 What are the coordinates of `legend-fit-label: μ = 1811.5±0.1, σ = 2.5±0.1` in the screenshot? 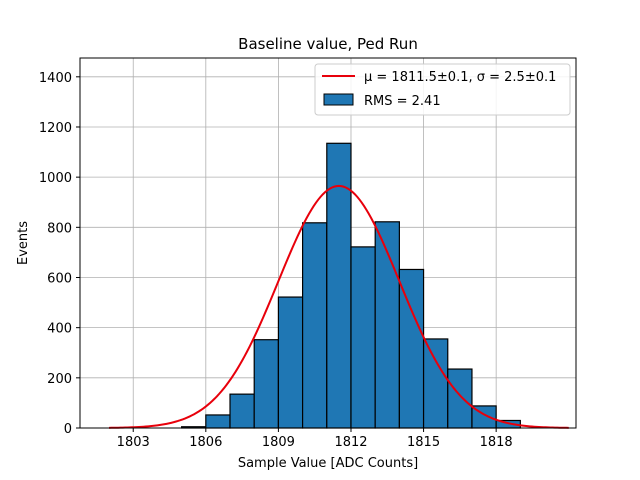 It's located at (460, 77).